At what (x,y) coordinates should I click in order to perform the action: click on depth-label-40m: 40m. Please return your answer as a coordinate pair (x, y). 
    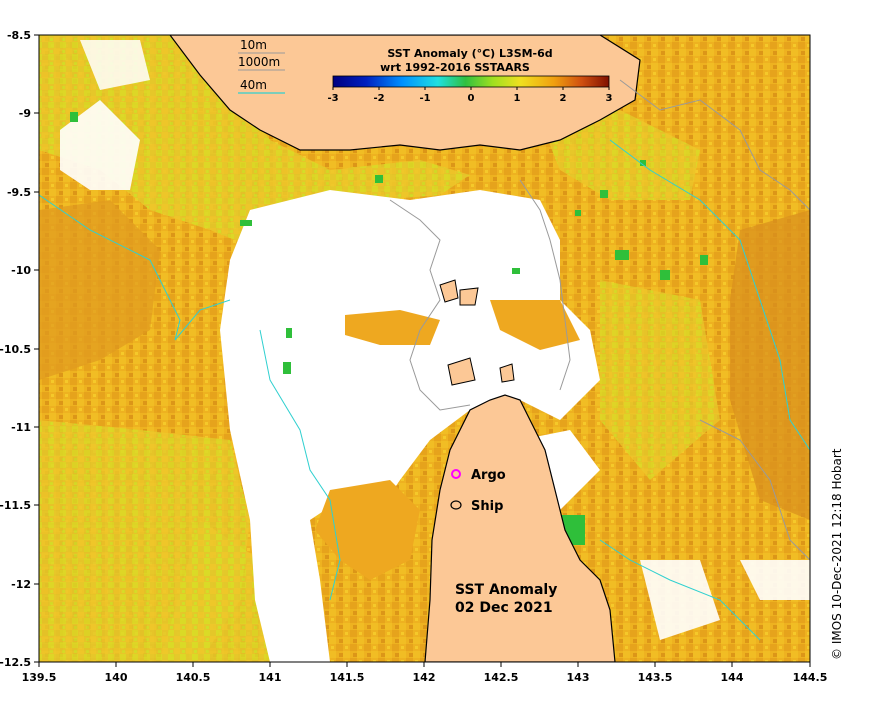
    Looking at the image, I should click on (253, 85).